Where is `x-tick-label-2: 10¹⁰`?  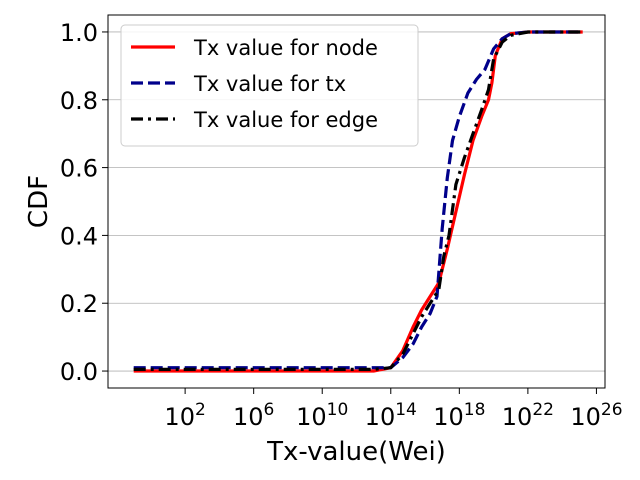
x-tick-label-2: 10¹⁰ is located at coordinates (322, 415).